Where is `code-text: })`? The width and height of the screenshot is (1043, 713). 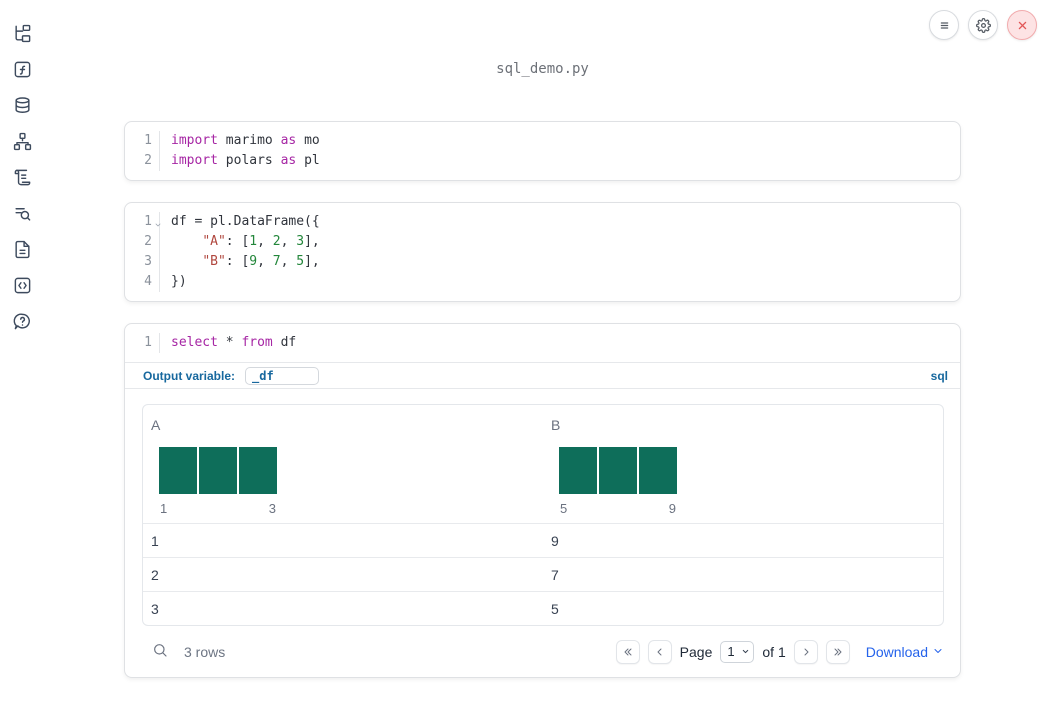
code-text: }) is located at coordinates (173, 282).